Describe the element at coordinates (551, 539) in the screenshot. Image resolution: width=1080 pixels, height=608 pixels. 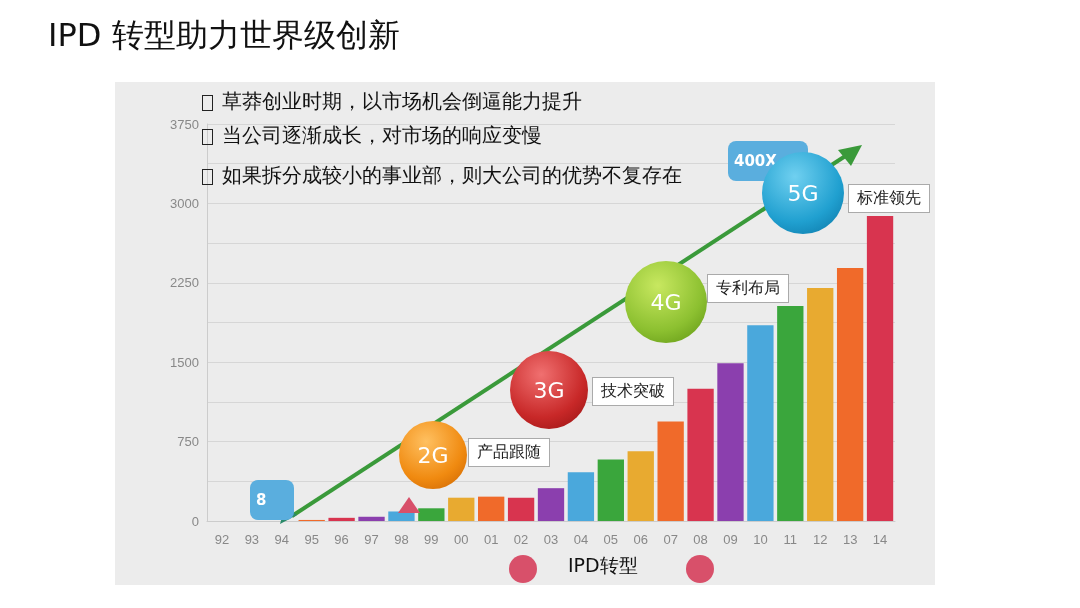
I see `x-tick-label: 03` at that location.